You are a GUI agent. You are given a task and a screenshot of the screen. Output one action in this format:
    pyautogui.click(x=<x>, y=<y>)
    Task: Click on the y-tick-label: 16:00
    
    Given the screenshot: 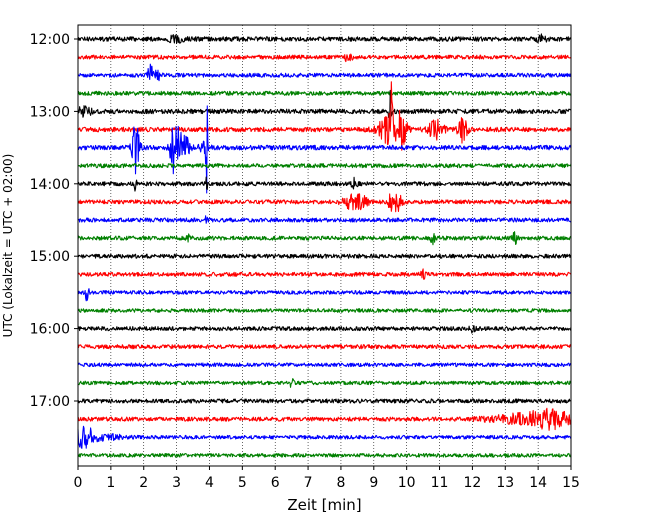 What is the action you would take?
    pyautogui.click(x=50, y=330)
    